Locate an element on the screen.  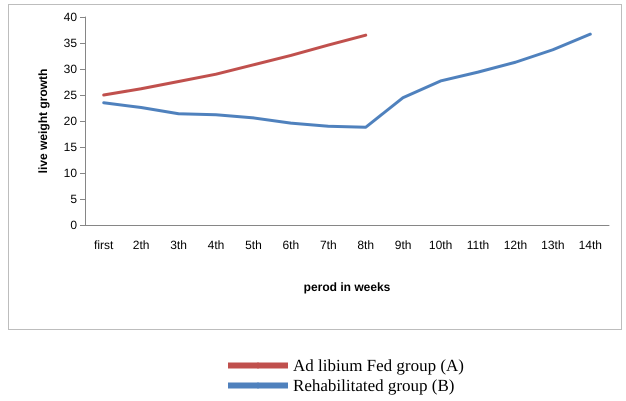
x-tick-label: 3th is located at coordinates (178, 245).